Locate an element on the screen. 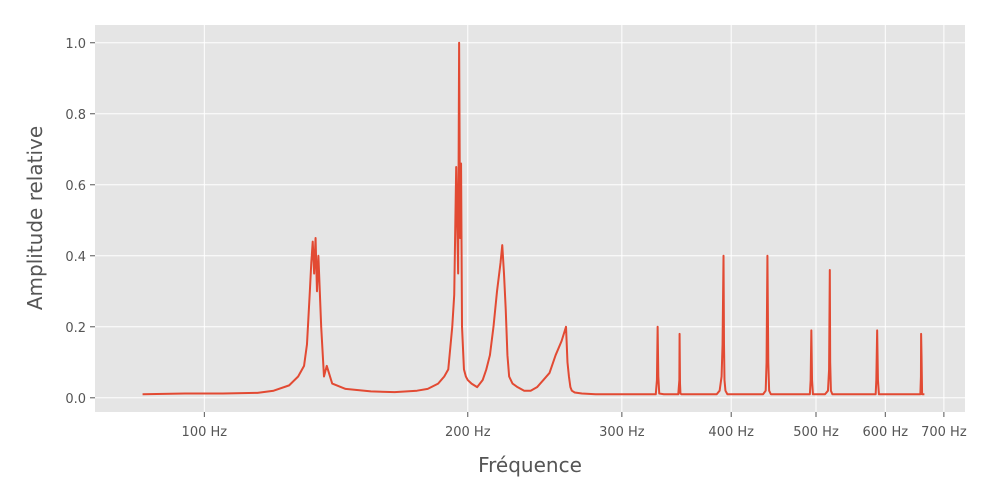  x-axis-title: Fréquence is located at coordinates (530, 465).